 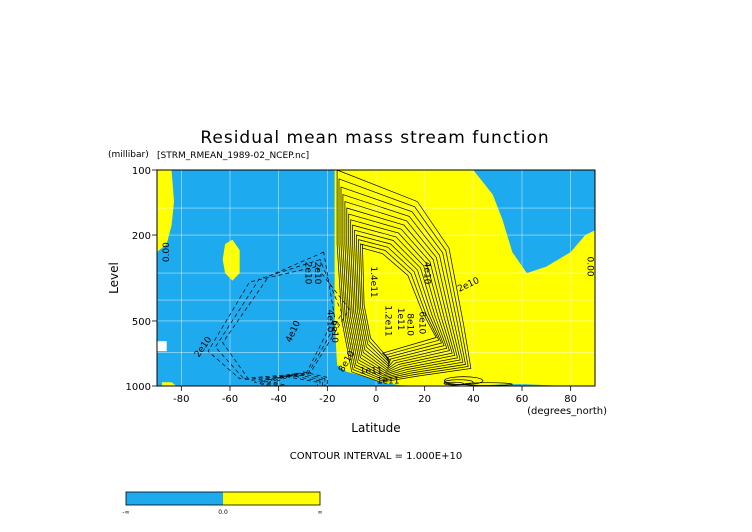 What do you see at coordinates (230, 399) in the screenshot?
I see `x-tick-label: -60` at bounding box center [230, 399].